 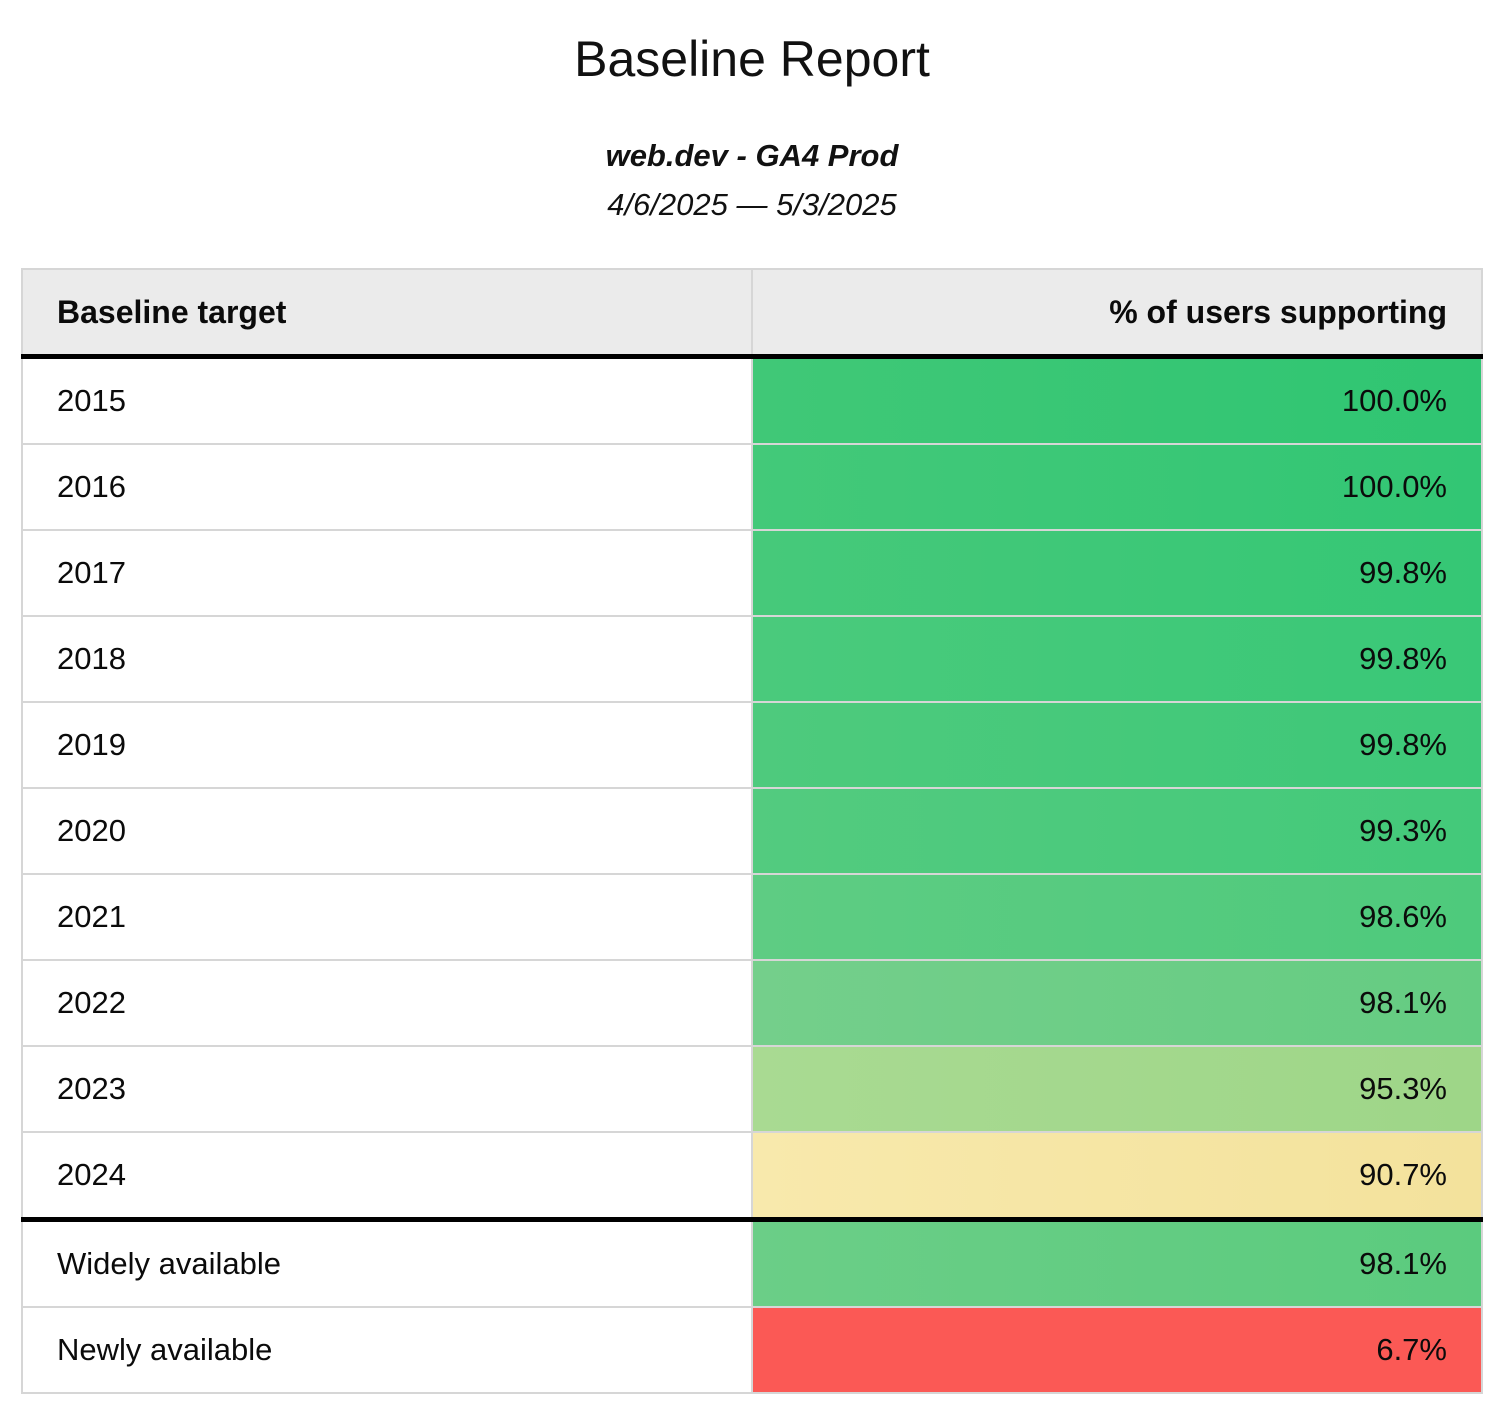 What do you see at coordinates (387, 573) in the screenshot?
I see `baseline-target-cell: 2017` at bounding box center [387, 573].